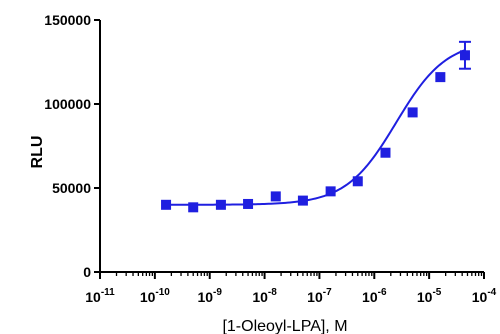 The height and width of the screenshot is (334, 500). I want to click on x-axis-title: [1-Oleoyl-LPA], M, so click(284, 326).